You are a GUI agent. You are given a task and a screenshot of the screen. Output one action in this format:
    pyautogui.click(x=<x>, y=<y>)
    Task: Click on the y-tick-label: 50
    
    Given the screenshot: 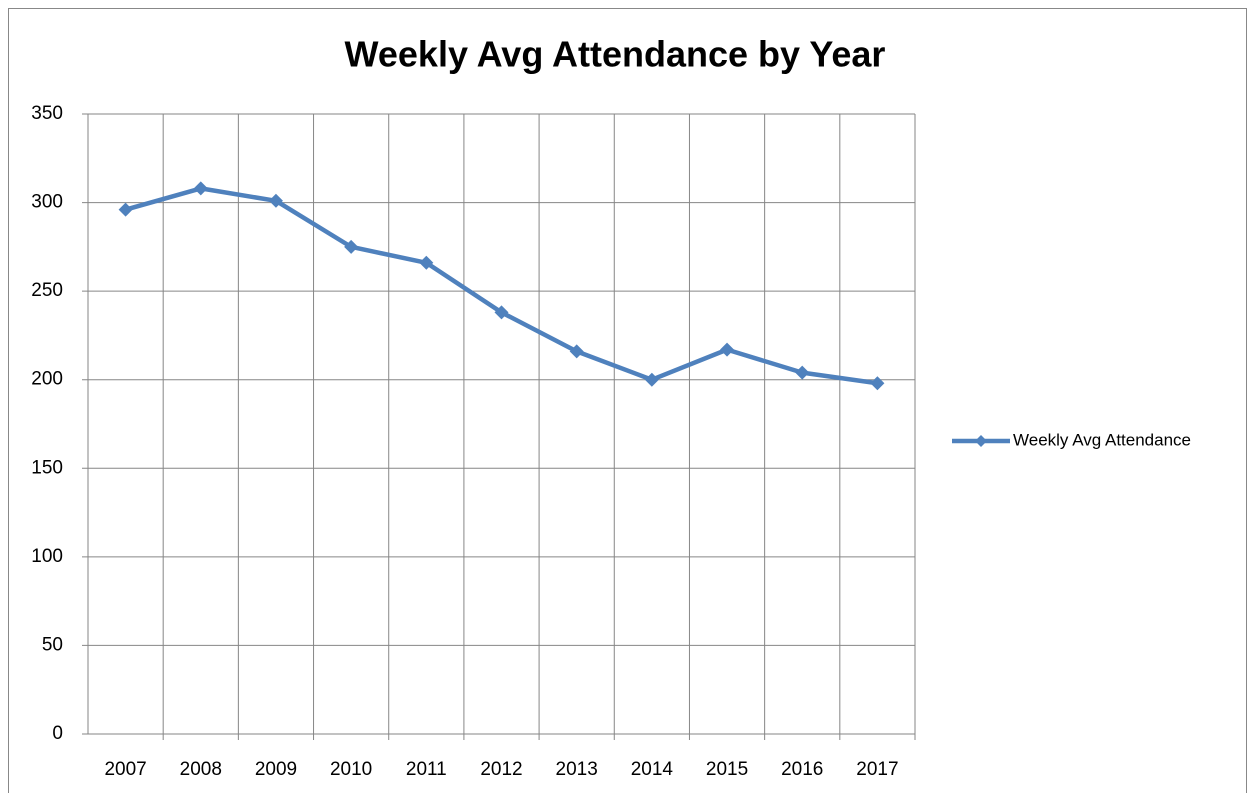 What is the action you would take?
    pyautogui.click(x=52, y=644)
    